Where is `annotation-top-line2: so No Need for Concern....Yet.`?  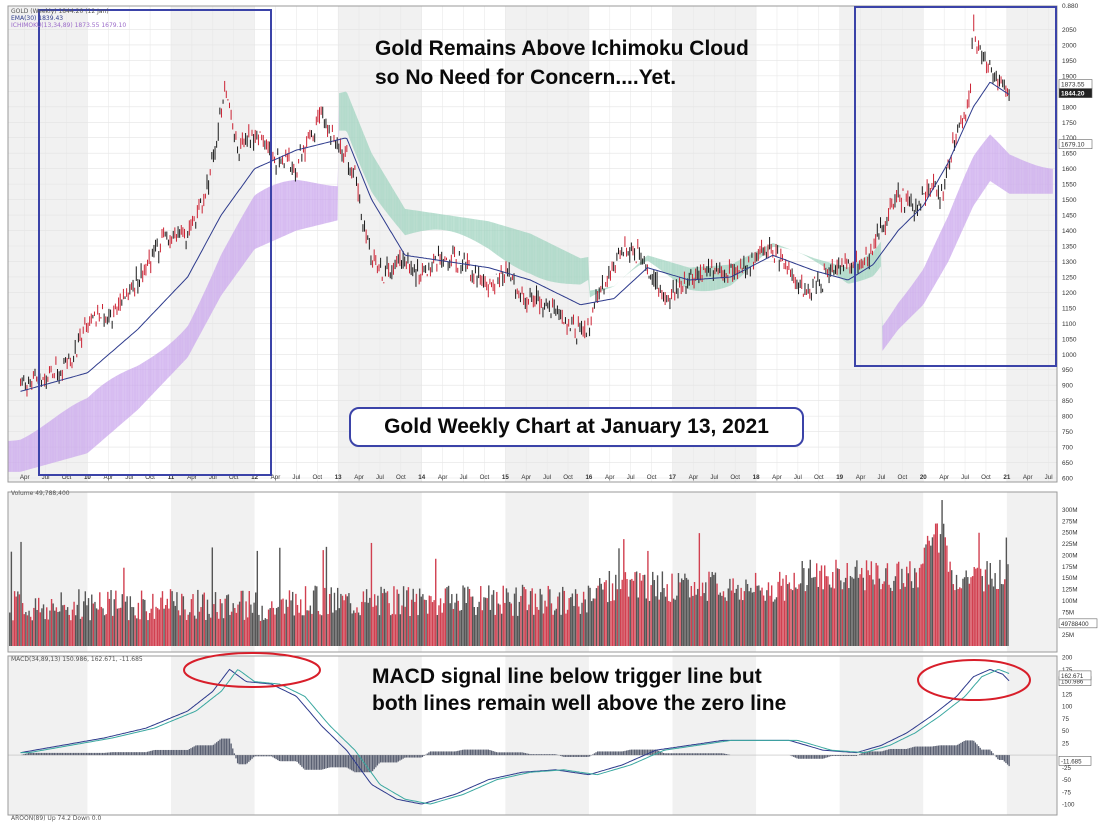
annotation-top-line2: so No Need for Concern....Yet. is located at coordinates (526, 77).